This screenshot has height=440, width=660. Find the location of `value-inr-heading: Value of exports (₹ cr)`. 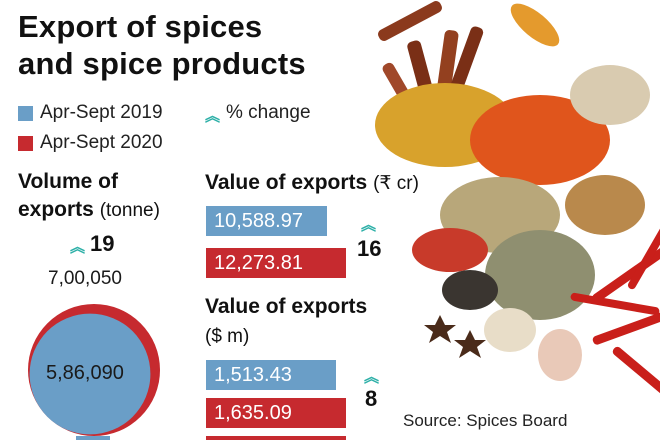

value-inr-heading: Value of exports (₹ cr) is located at coordinates (312, 183).